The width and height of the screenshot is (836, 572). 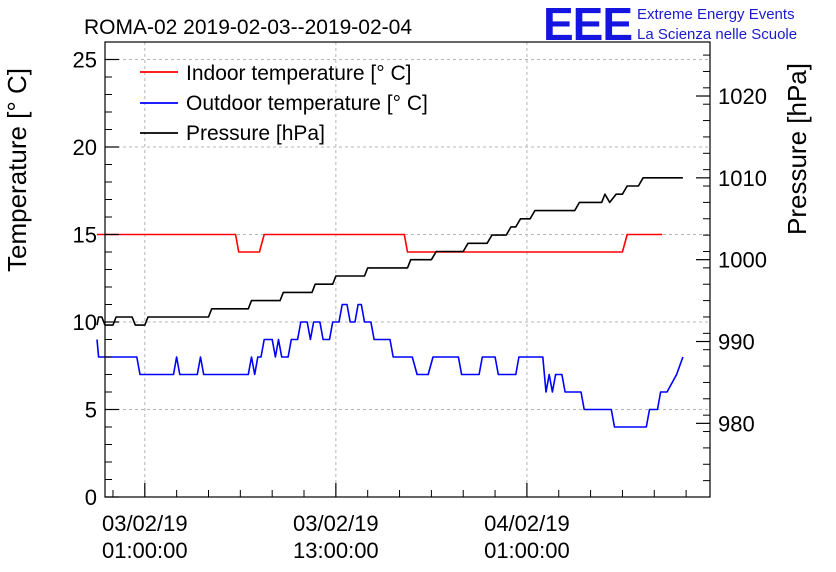 What do you see at coordinates (587, 25) in the screenshot?
I see `logo-mark: EEE` at bounding box center [587, 25].